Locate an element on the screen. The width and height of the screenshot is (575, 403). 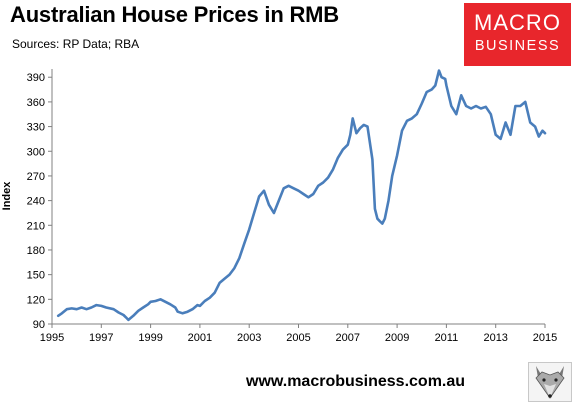
chart-subtitle: Sources: RP Data; RBA is located at coordinates (76, 44).